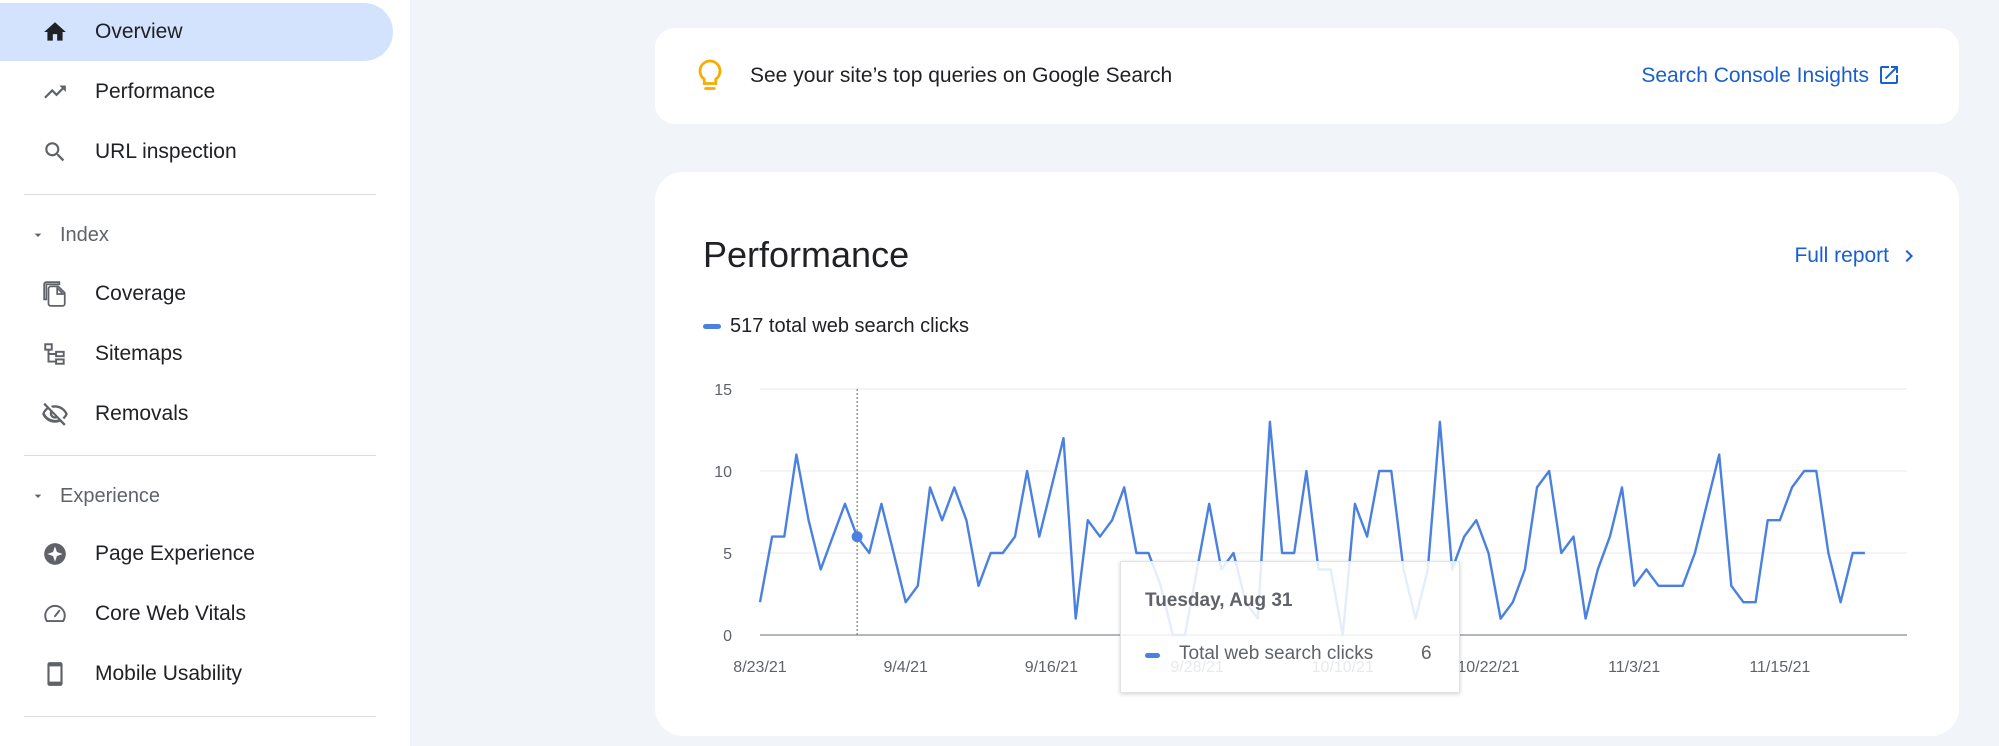 The width and height of the screenshot is (1999, 746). Describe the element at coordinates (175, 553) in the screenshot. I see `nav-item-label: Page Experience` at that location.